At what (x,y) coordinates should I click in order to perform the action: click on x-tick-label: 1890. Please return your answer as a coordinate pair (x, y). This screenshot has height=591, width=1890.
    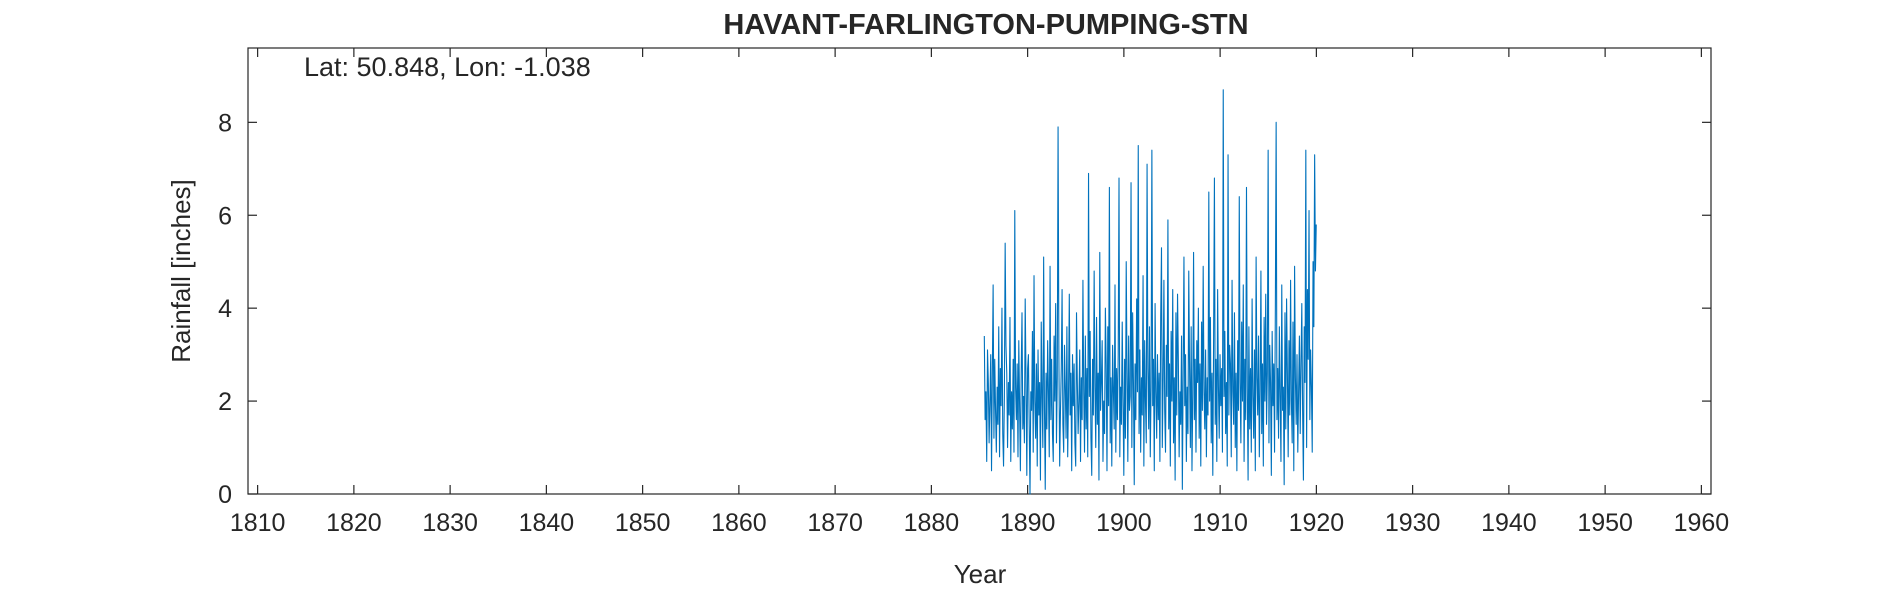
    Looking at the image, I should click on (1028, 523).